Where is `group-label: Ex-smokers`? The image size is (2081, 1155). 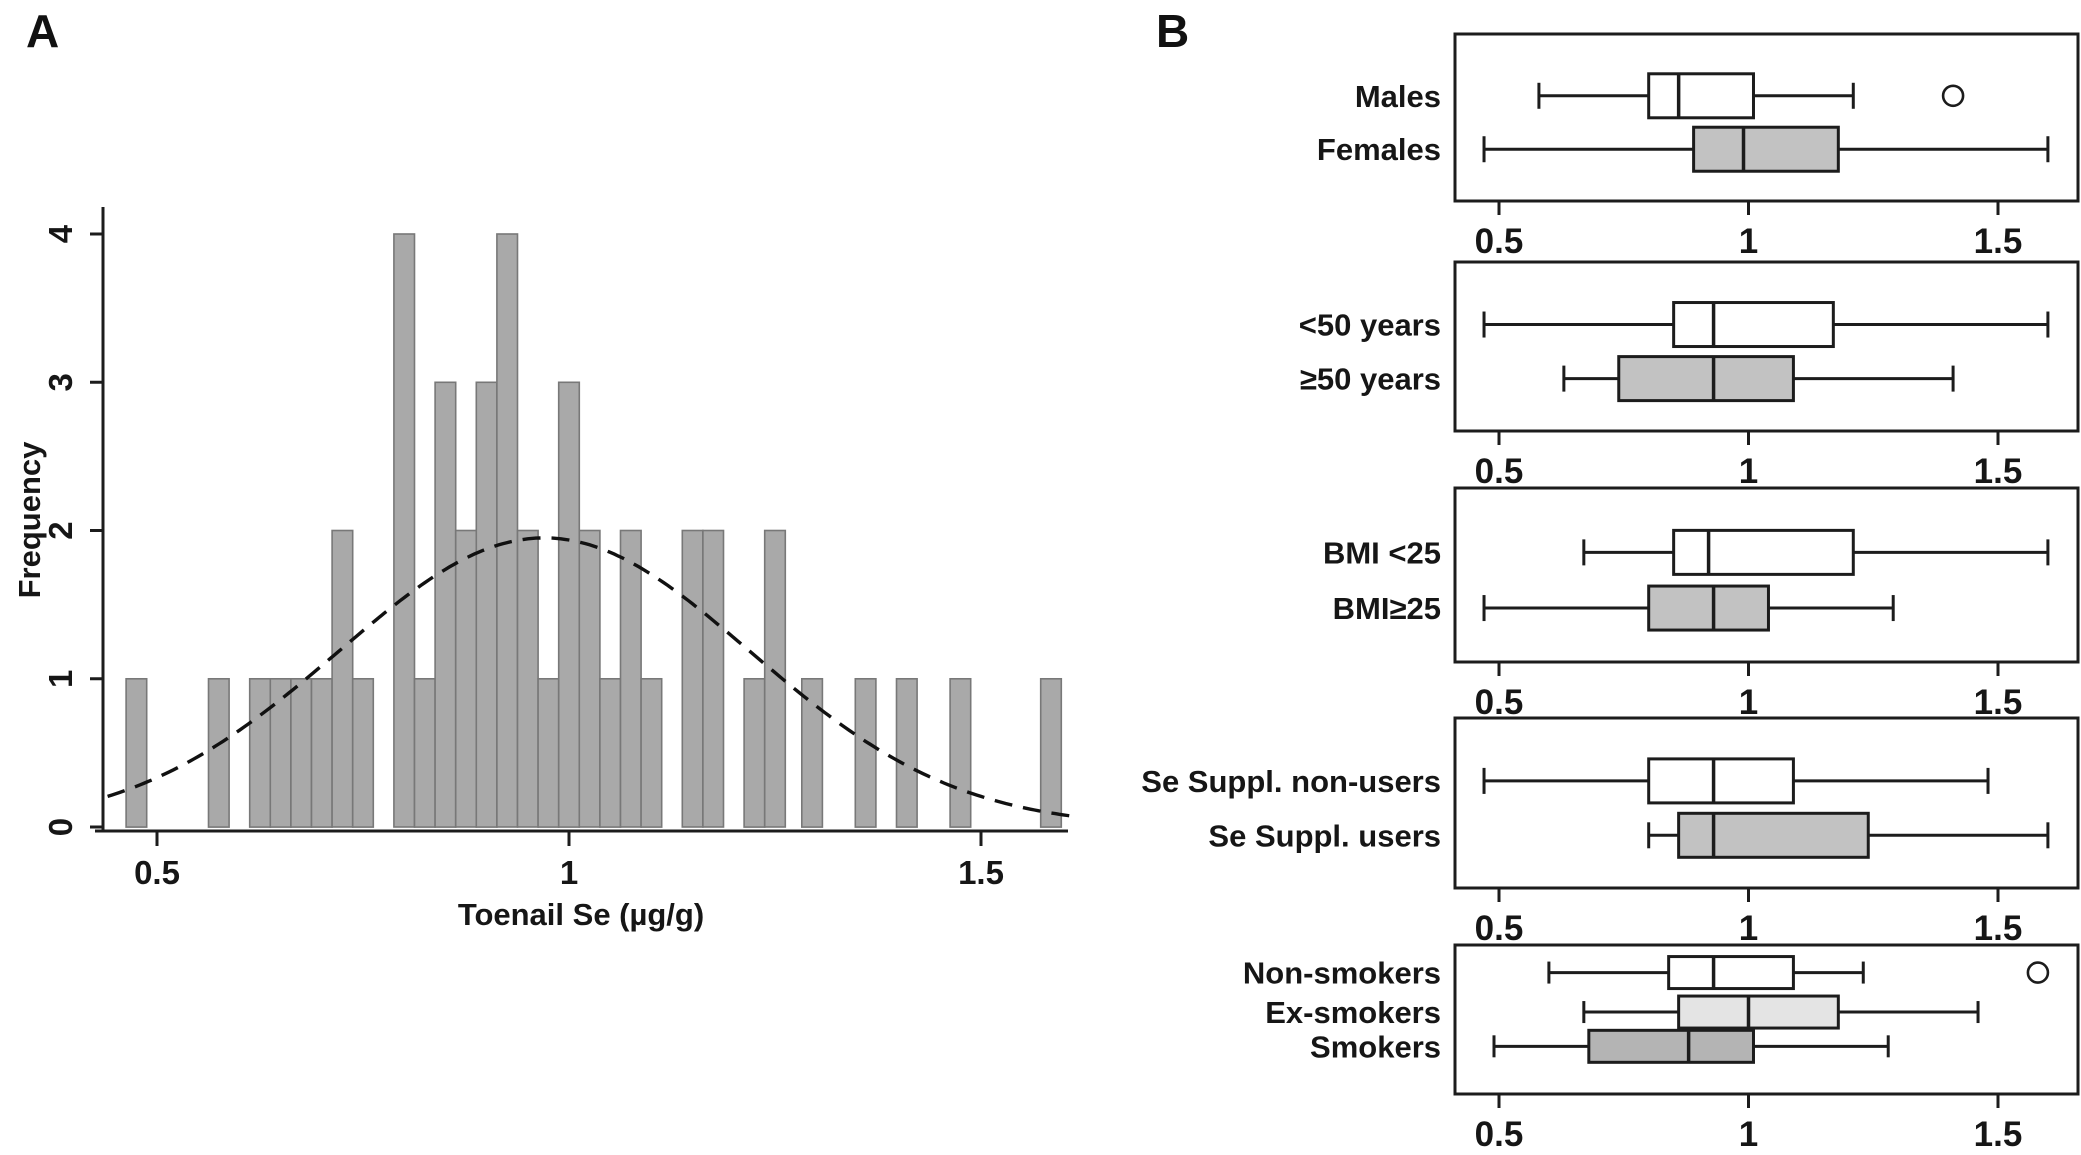 group-label: Ex-smokers is located at coordinates (1353, 1012).